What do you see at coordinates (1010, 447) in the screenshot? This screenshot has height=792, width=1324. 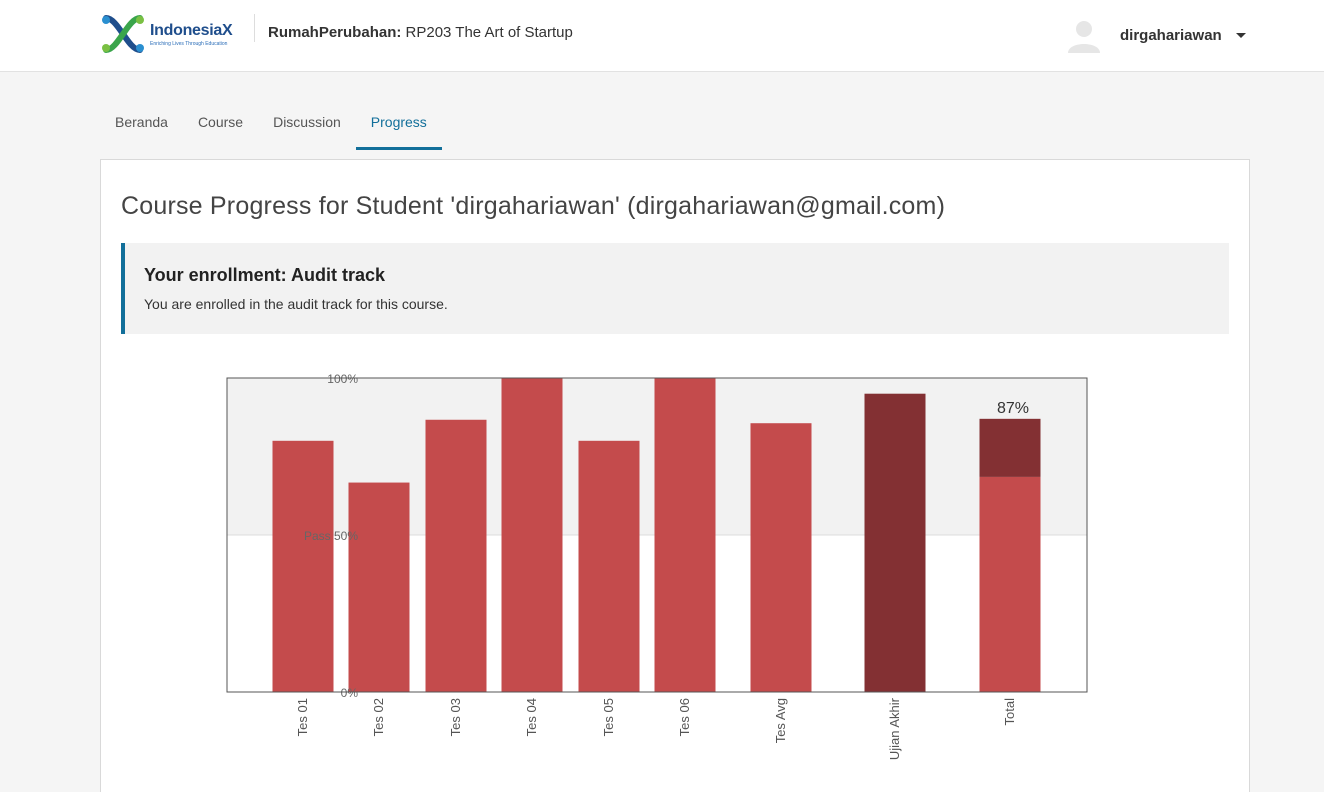 I see `bar-total-exam` at bounding box center [1010, 447].